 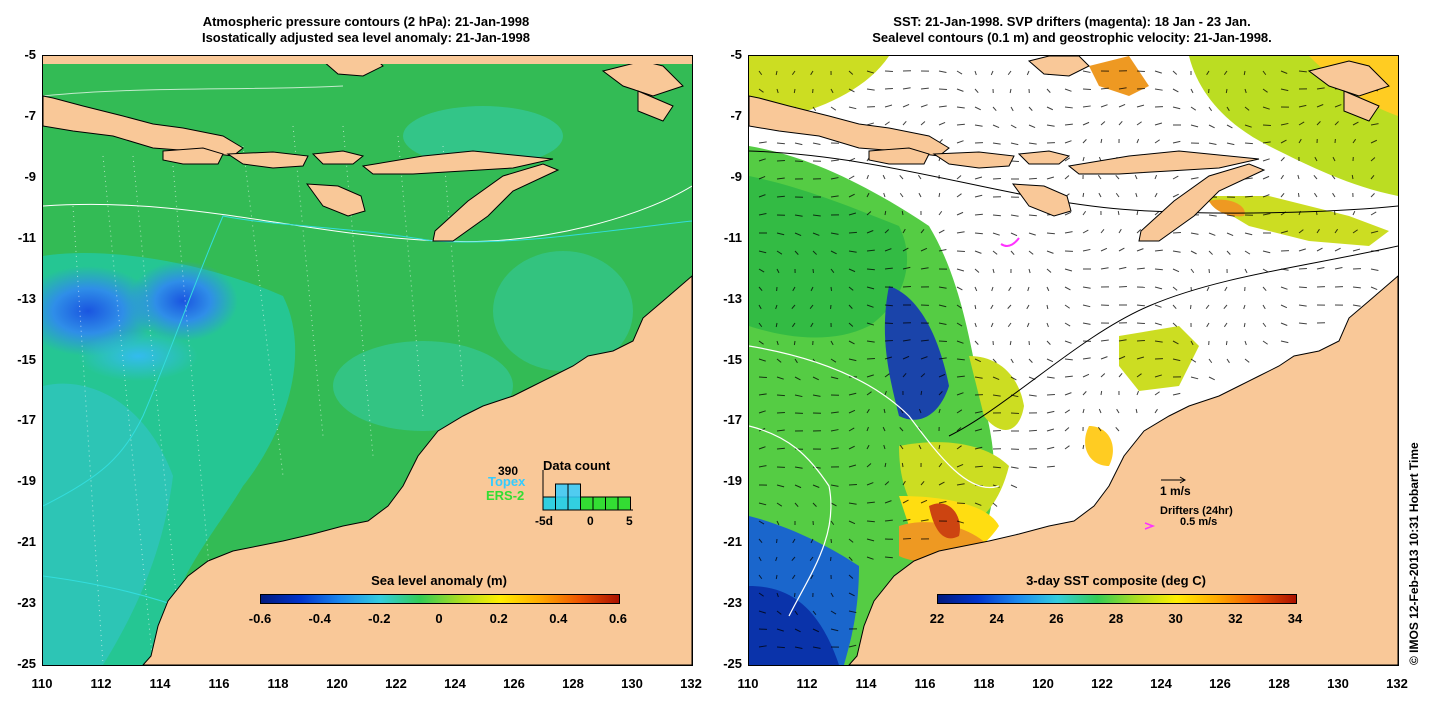 What do you see at coordinates (1397, 683) in the screenshot?
I see `x-axis-tick-label: 132` at bounding box center [1397, 683].